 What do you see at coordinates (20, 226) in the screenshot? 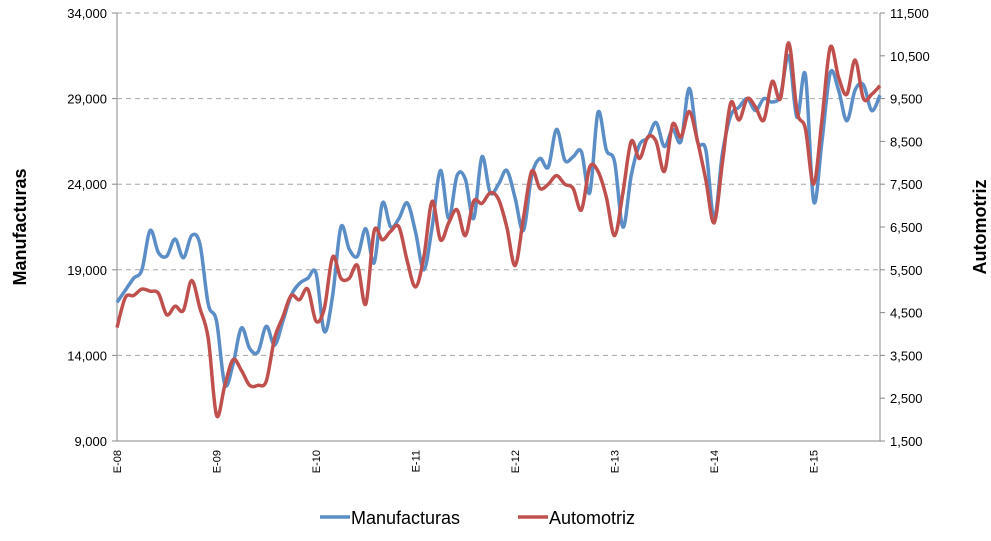
I see `y-axis-title: Manufacturas` at bounding box center [20, 226].